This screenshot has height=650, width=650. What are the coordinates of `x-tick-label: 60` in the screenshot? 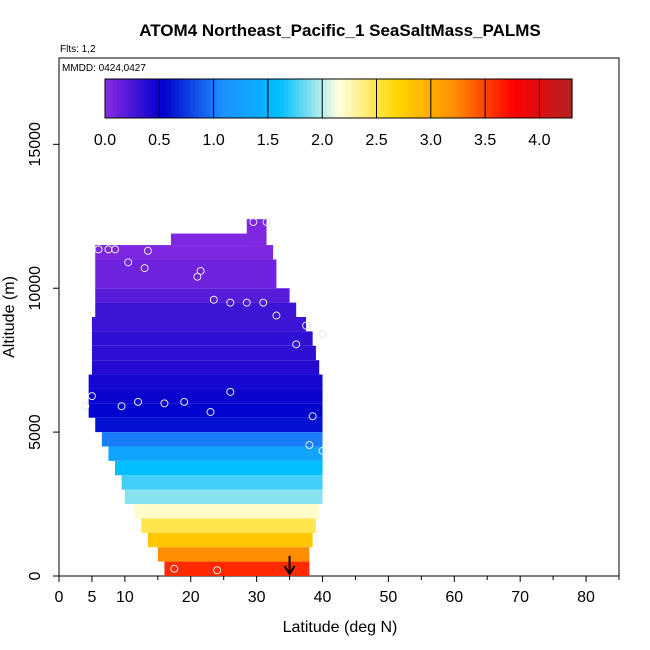 It's located at (454, 597).